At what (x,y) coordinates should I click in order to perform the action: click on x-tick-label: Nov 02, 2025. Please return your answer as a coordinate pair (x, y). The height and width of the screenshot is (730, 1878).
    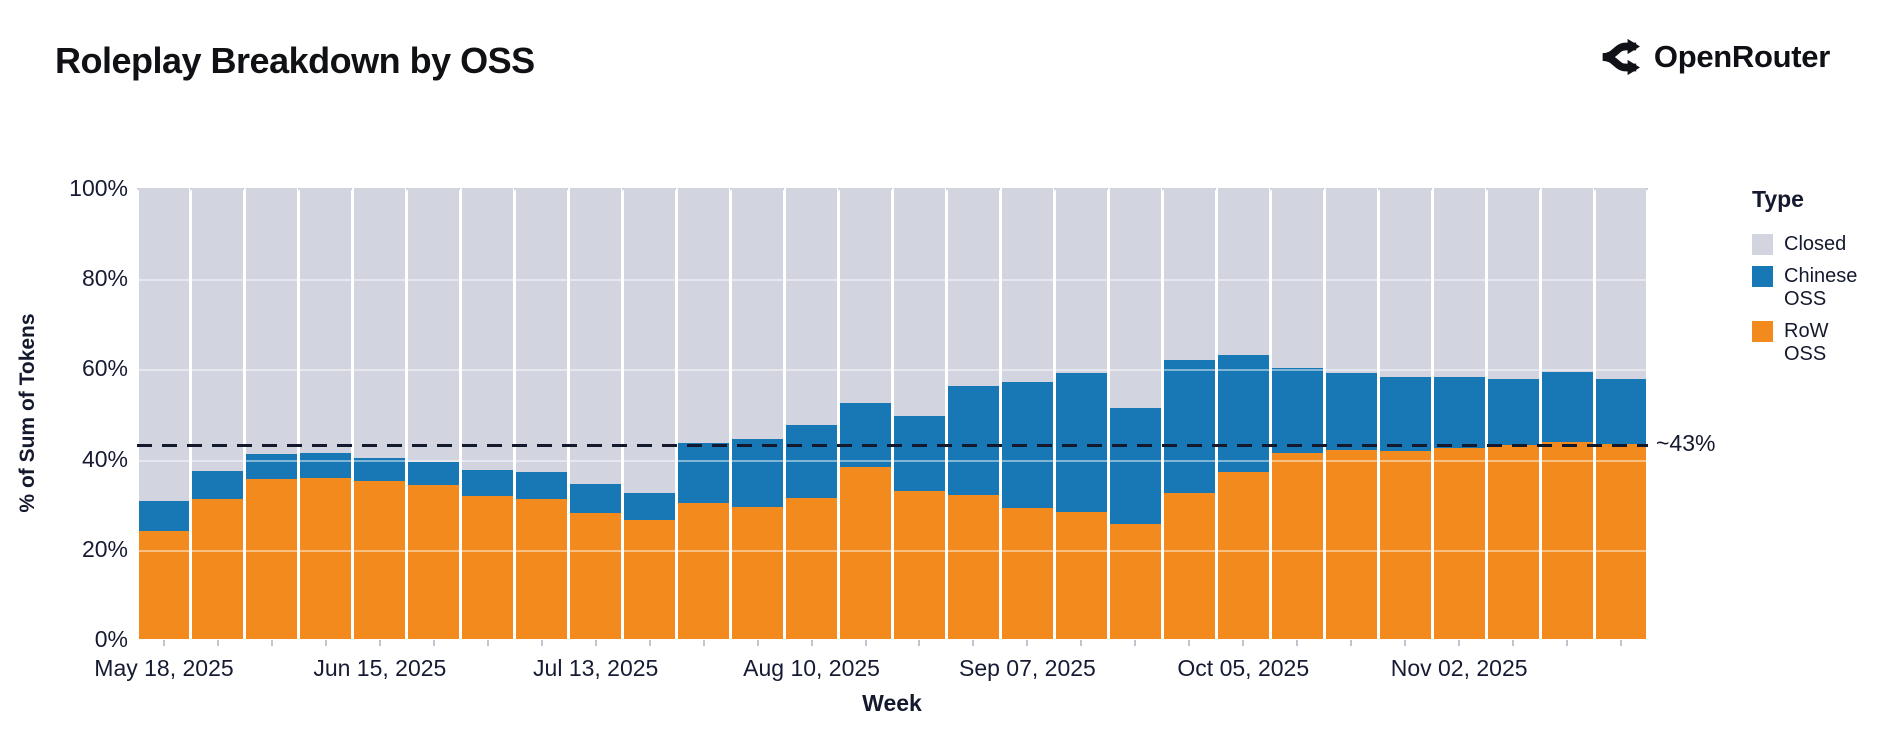
    Looking at the image, I should click on (1459, 668).